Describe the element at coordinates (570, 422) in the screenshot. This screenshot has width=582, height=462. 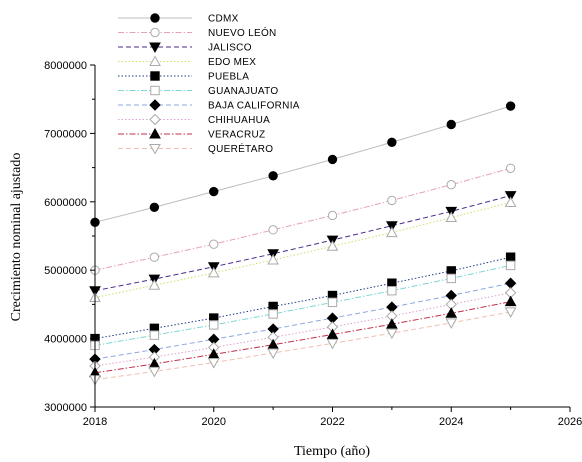
I see `x-tick-label: 2026` at that location.